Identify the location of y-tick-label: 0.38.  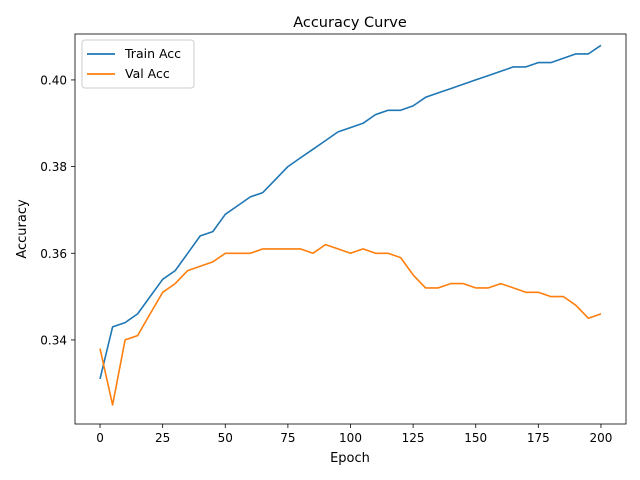
(53, 167).